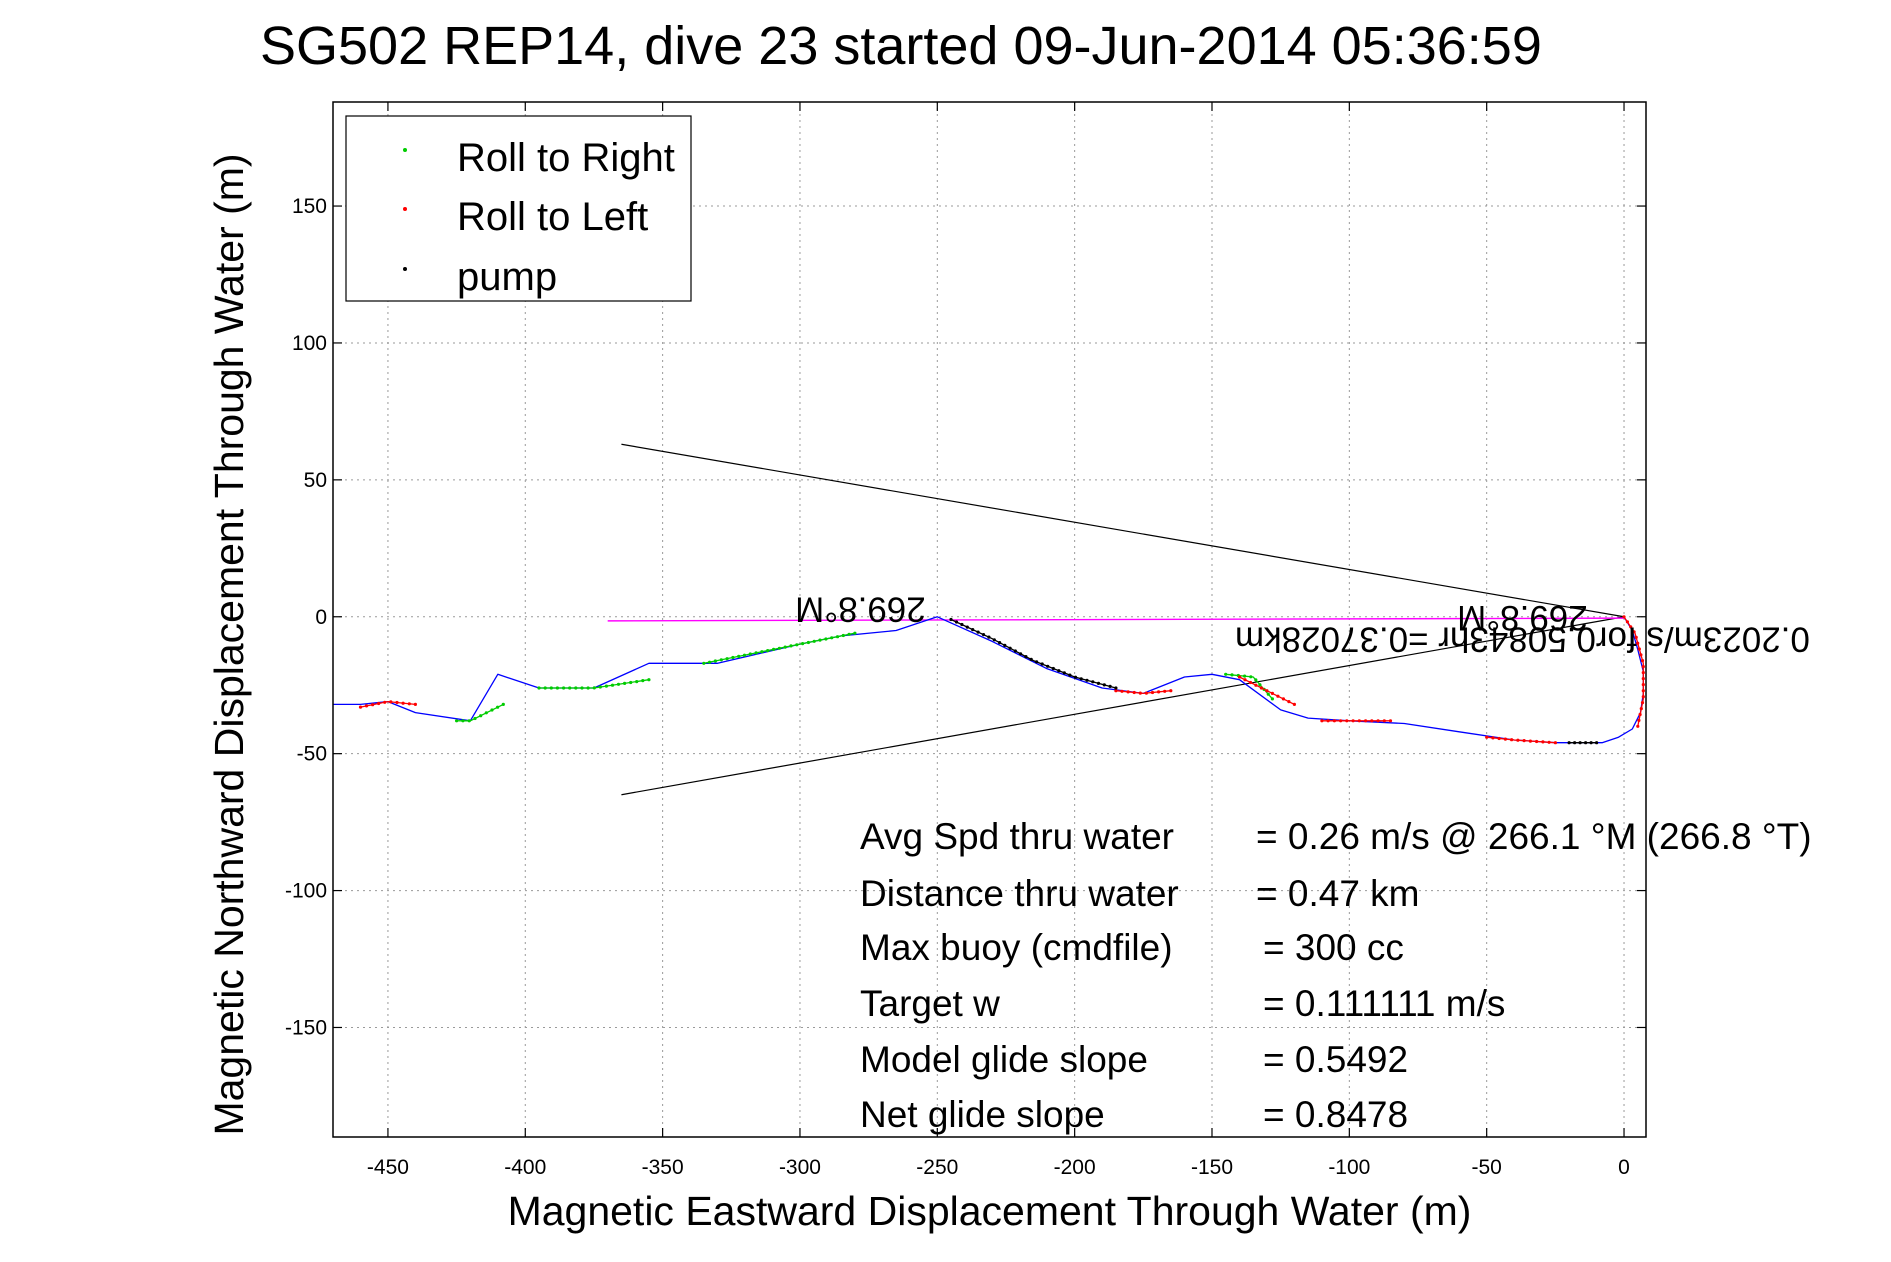 The height and width of the screenshot is (1262, 1891). Describe the element at coordinates (518, 208) in the screenshot. I see `legend: Roll to Right Roll to Left pump` at that location.